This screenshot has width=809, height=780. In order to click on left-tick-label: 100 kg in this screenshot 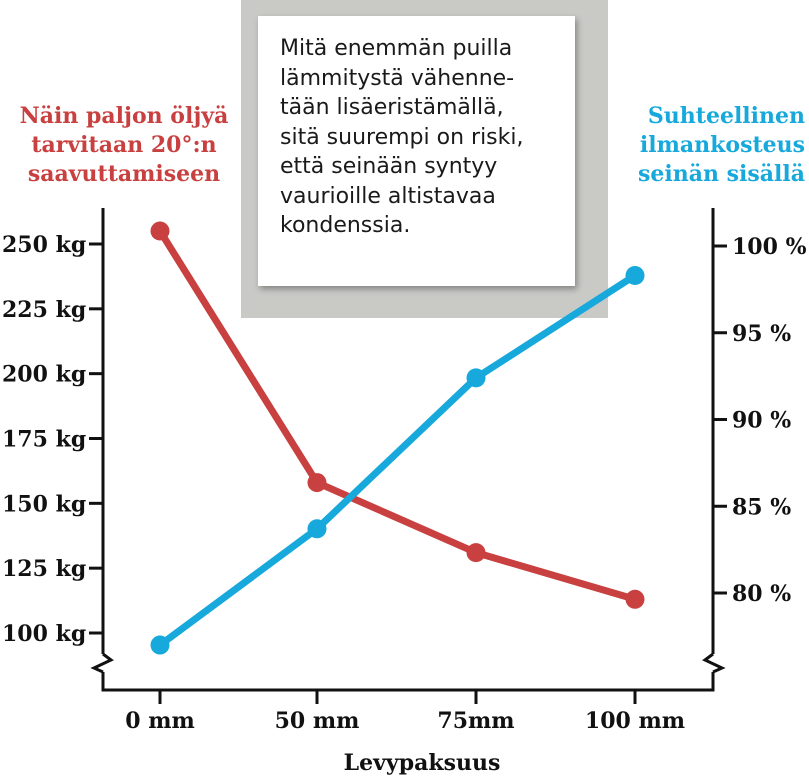, I will do `click(44, 634)`.